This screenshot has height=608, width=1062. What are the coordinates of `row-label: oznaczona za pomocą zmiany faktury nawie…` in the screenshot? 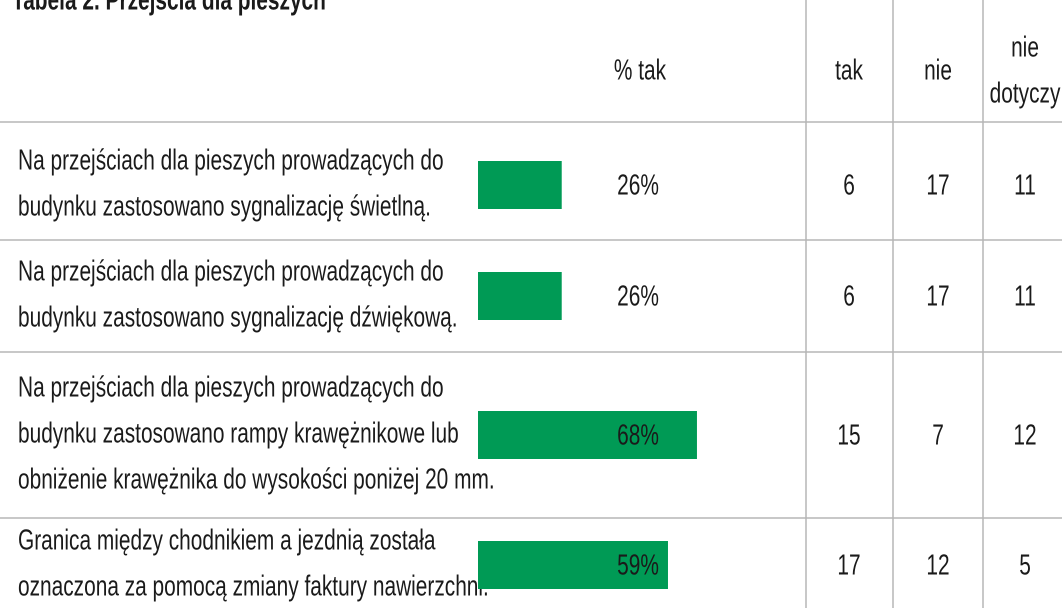 It's located at (253, 586).